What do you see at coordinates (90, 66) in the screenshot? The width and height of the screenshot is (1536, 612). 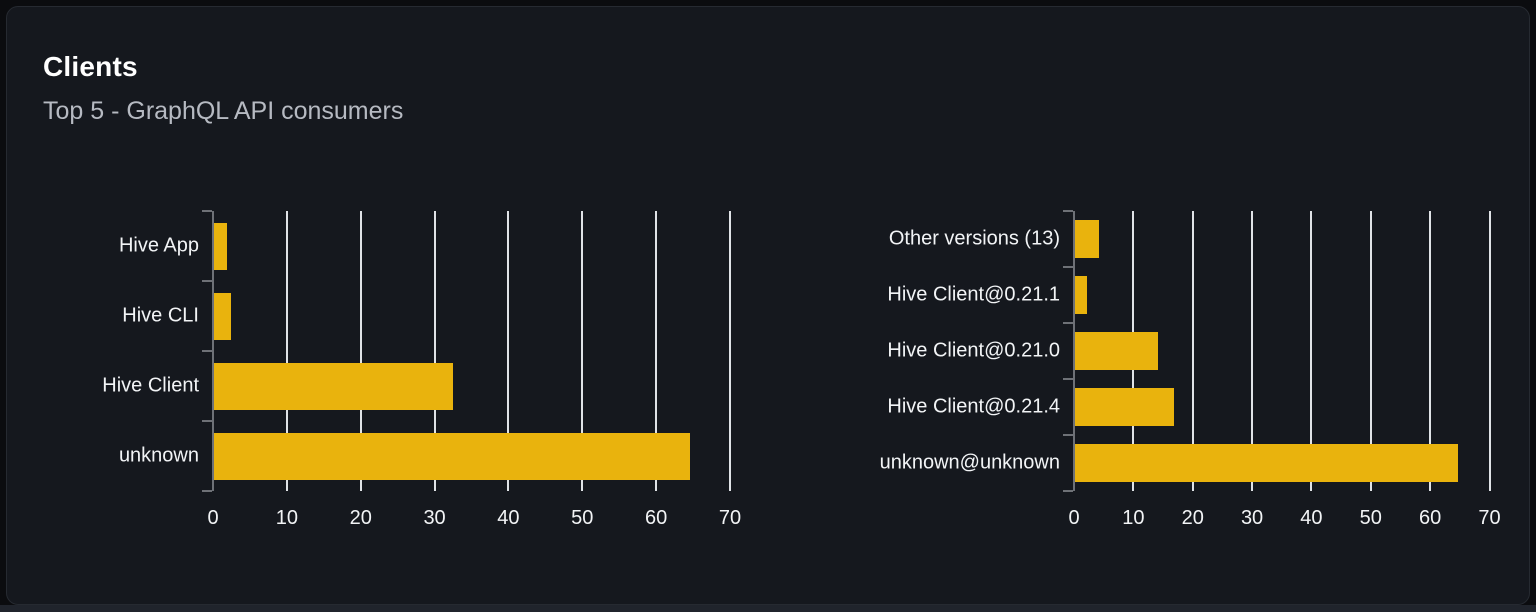 I see `panel-title: Clients` at bounding box center [90, 66].